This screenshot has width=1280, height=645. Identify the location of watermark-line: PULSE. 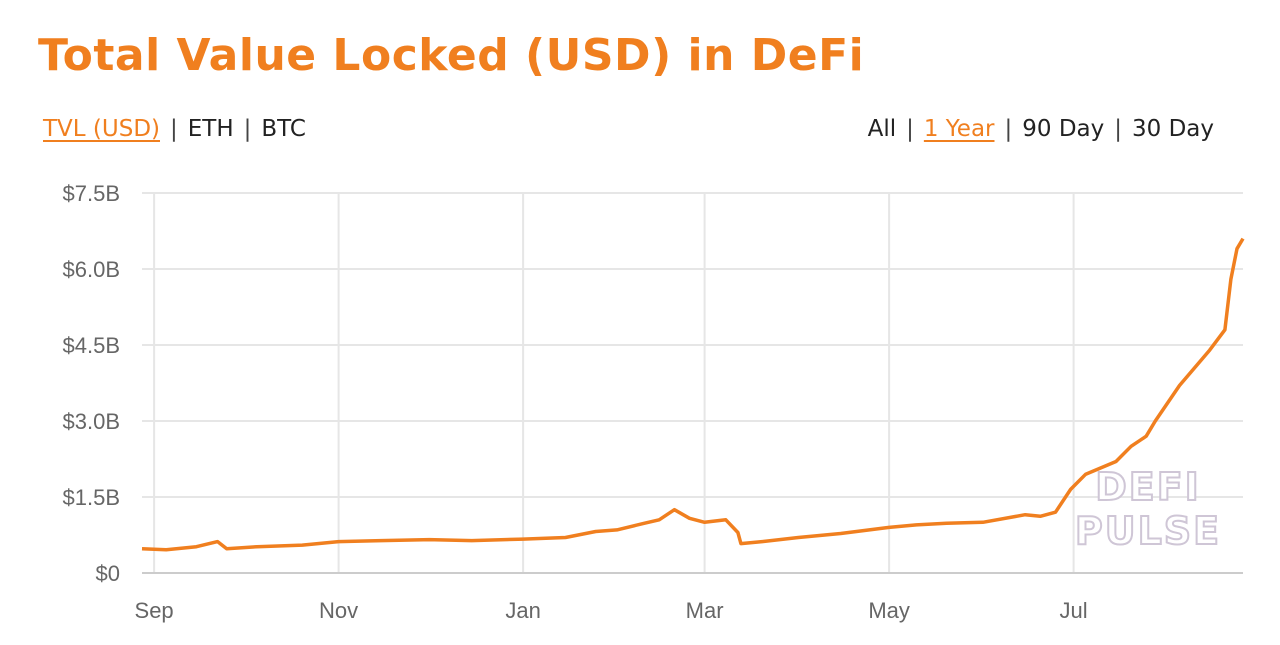
(1148, 531).